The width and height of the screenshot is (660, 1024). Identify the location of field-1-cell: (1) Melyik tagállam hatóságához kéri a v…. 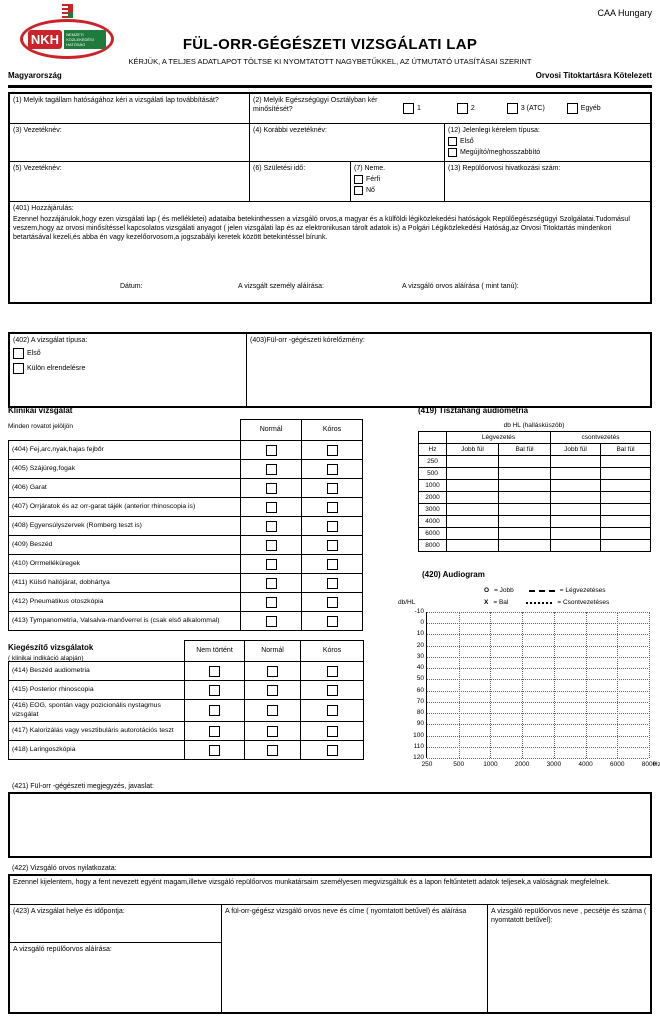
(130, 108).